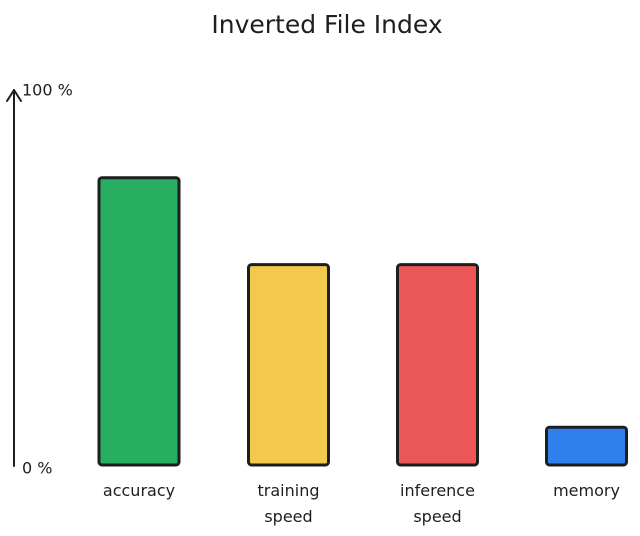 This screenshot has height=536, width=640. I want to click on x-tick-label: memory, so click(586, 490).